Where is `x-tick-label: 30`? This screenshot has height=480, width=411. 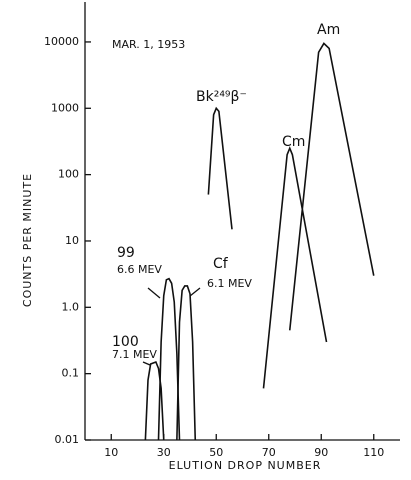 x-tick-label: 30 is located at coordinates (164, 452).